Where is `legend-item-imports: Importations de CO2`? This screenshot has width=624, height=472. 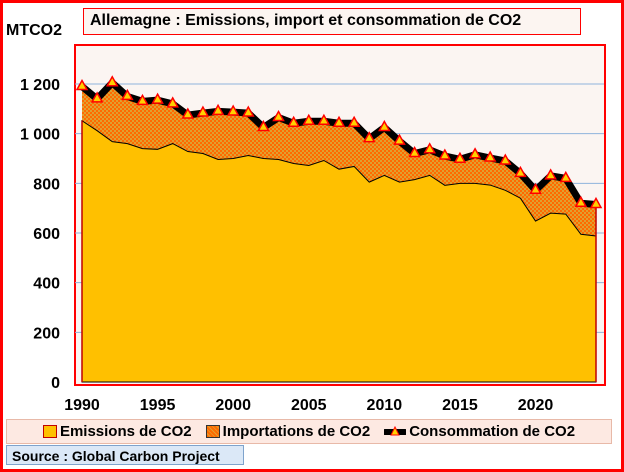 legend-item-imports: Importations de CO2 is located at coordinates (288, 431).